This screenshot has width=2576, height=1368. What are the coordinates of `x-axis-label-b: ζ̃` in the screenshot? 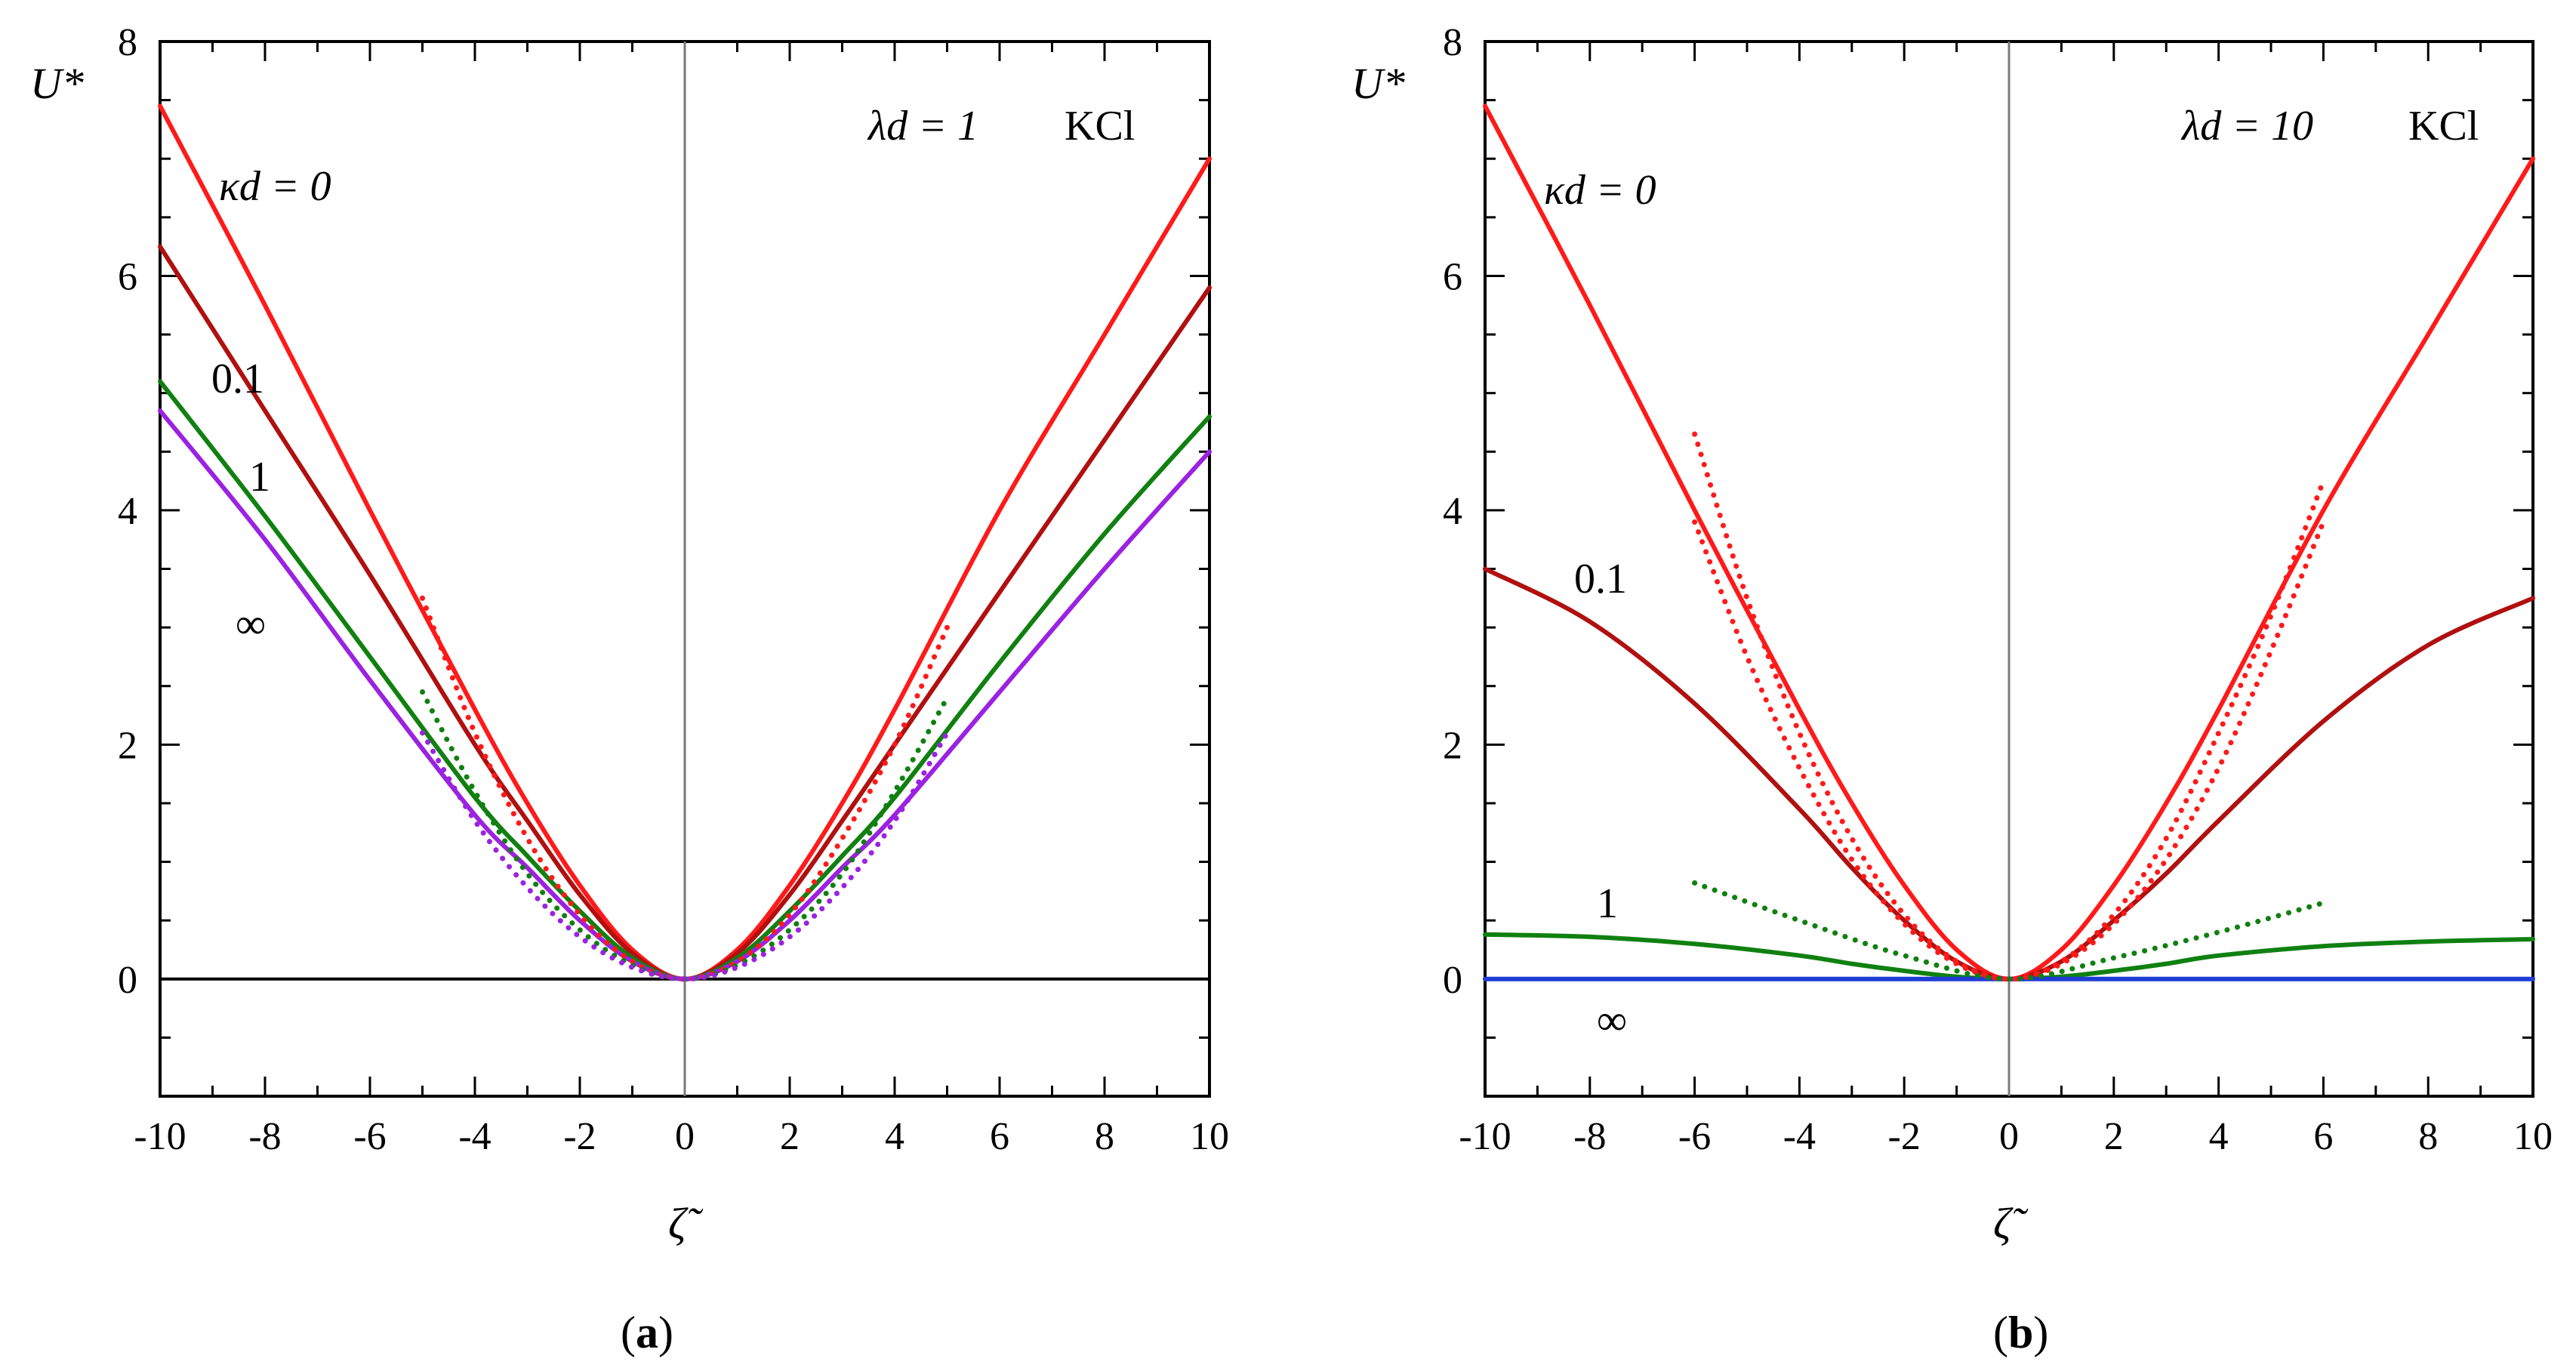 It's located at (2010, 1223).